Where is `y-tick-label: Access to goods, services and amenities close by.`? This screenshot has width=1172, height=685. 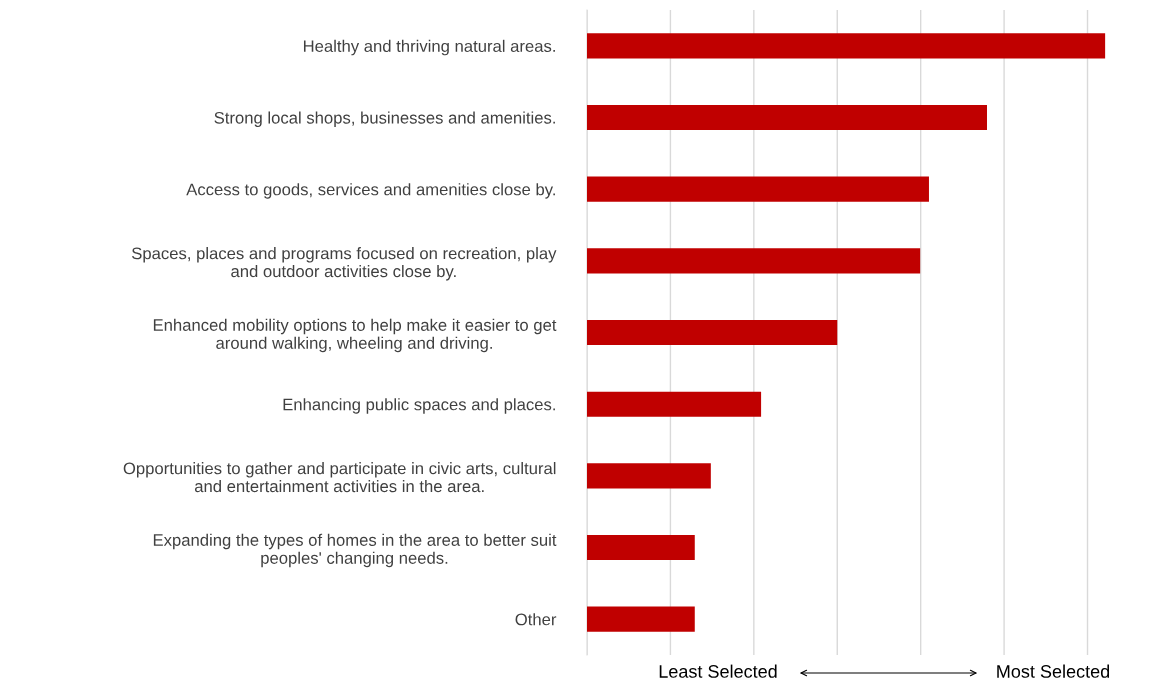
y-tick-label: Access to goods, services and amenities close by. is located at coordinates (370, 191).